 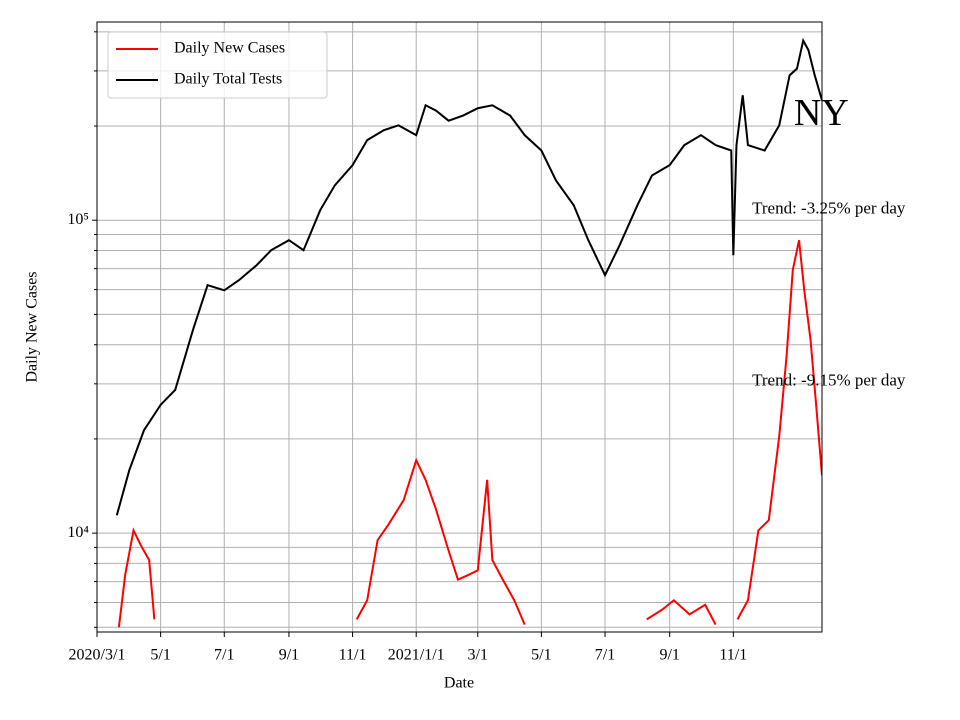 What do you see at coordinates (829, 379) in the screenshot?
I see `annotation: Trend: -9.15% per day` at bounding box center [829, 379].